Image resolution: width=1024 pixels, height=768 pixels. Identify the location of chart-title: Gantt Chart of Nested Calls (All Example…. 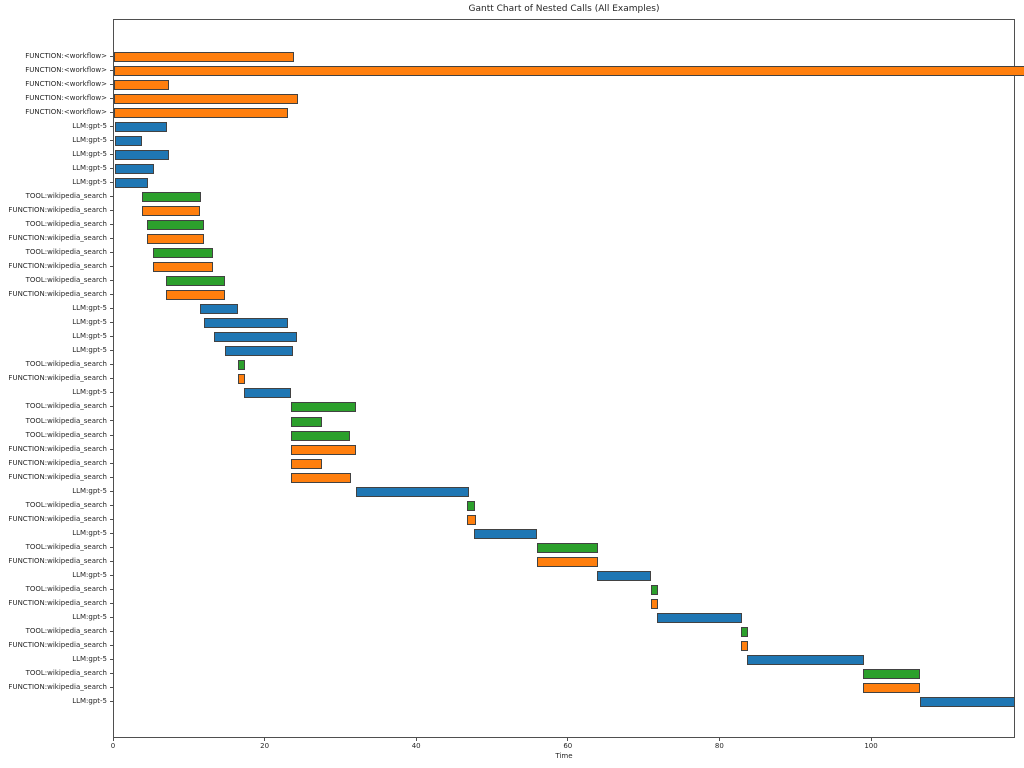
(564, 9).